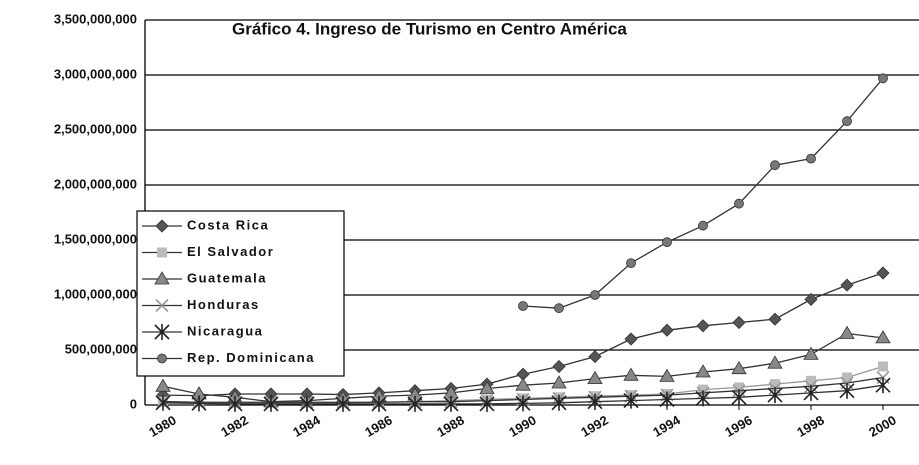  What do you see at coordinates (225, 330) in the screenshot?
I see `legend-label: Nicaragua` at bounding box center [225, 330].